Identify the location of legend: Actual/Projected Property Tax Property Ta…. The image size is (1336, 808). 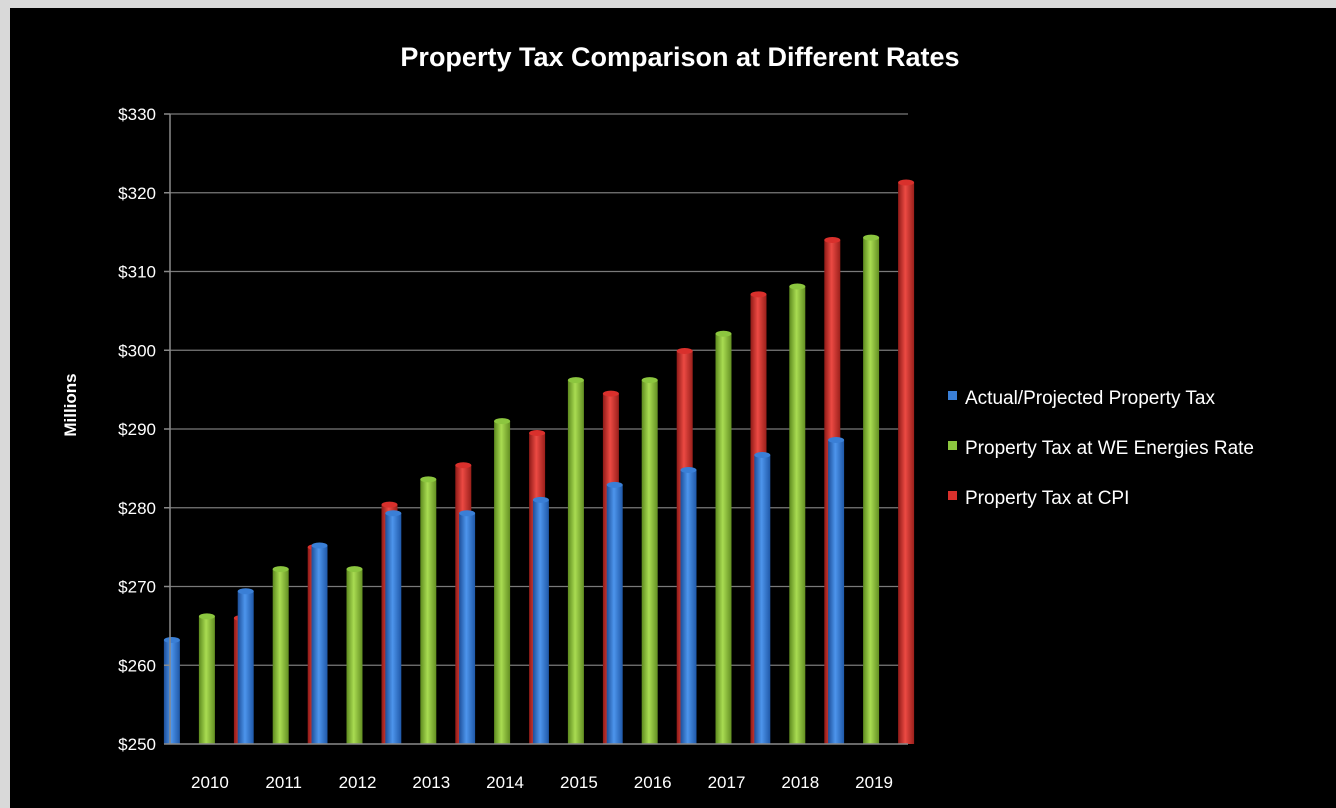
(1101, 448).